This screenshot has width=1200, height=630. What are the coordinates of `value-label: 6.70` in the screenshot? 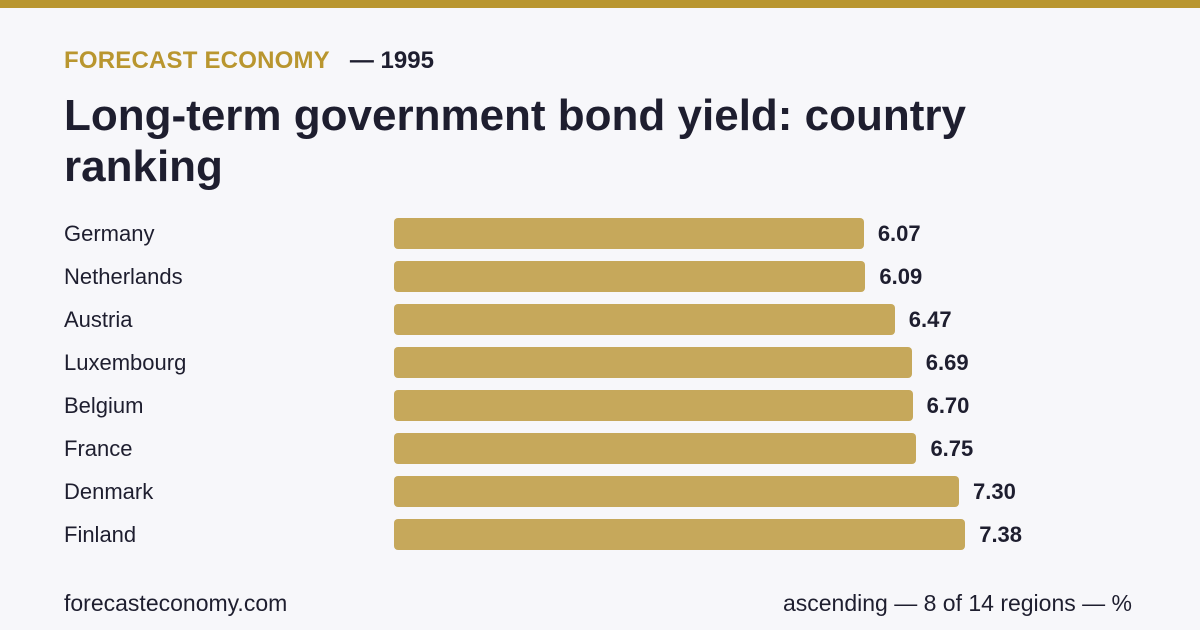 It's located at (948, 405).